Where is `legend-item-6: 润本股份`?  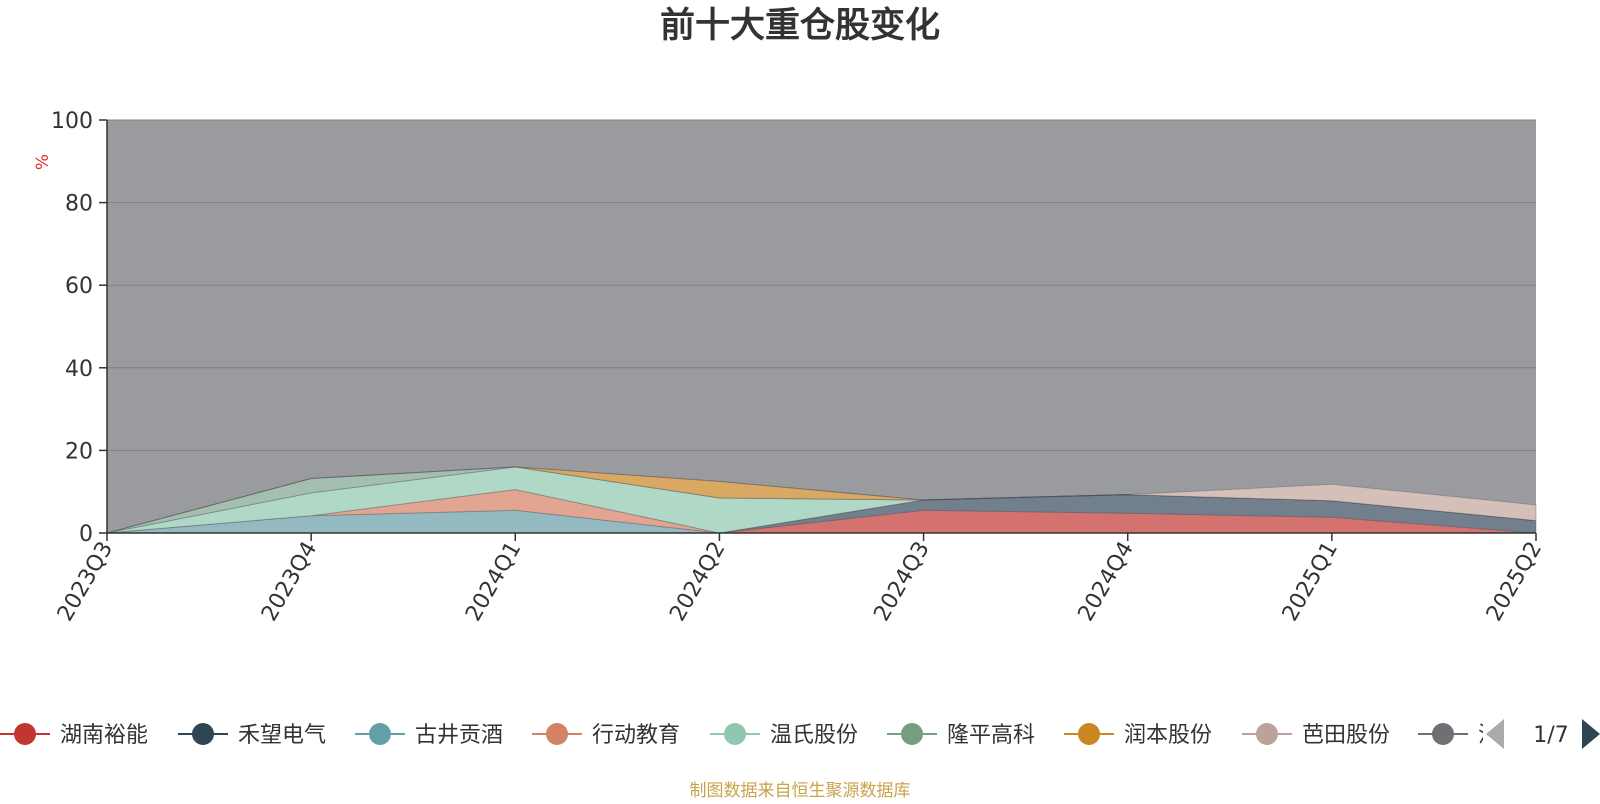 legend-item-6: 润本股份 is located at coordinates (1138, 735).